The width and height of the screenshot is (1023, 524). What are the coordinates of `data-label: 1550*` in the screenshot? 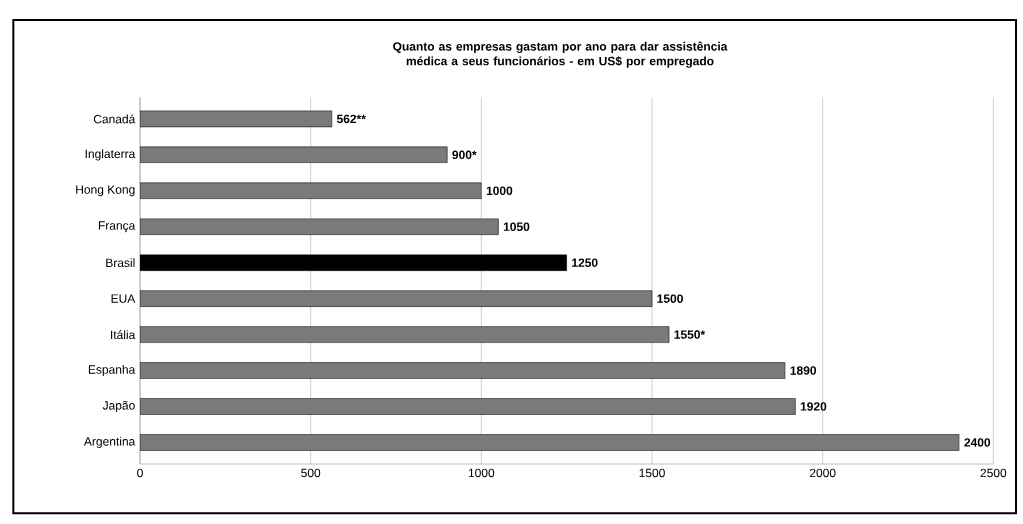 It's located at (690, 334).